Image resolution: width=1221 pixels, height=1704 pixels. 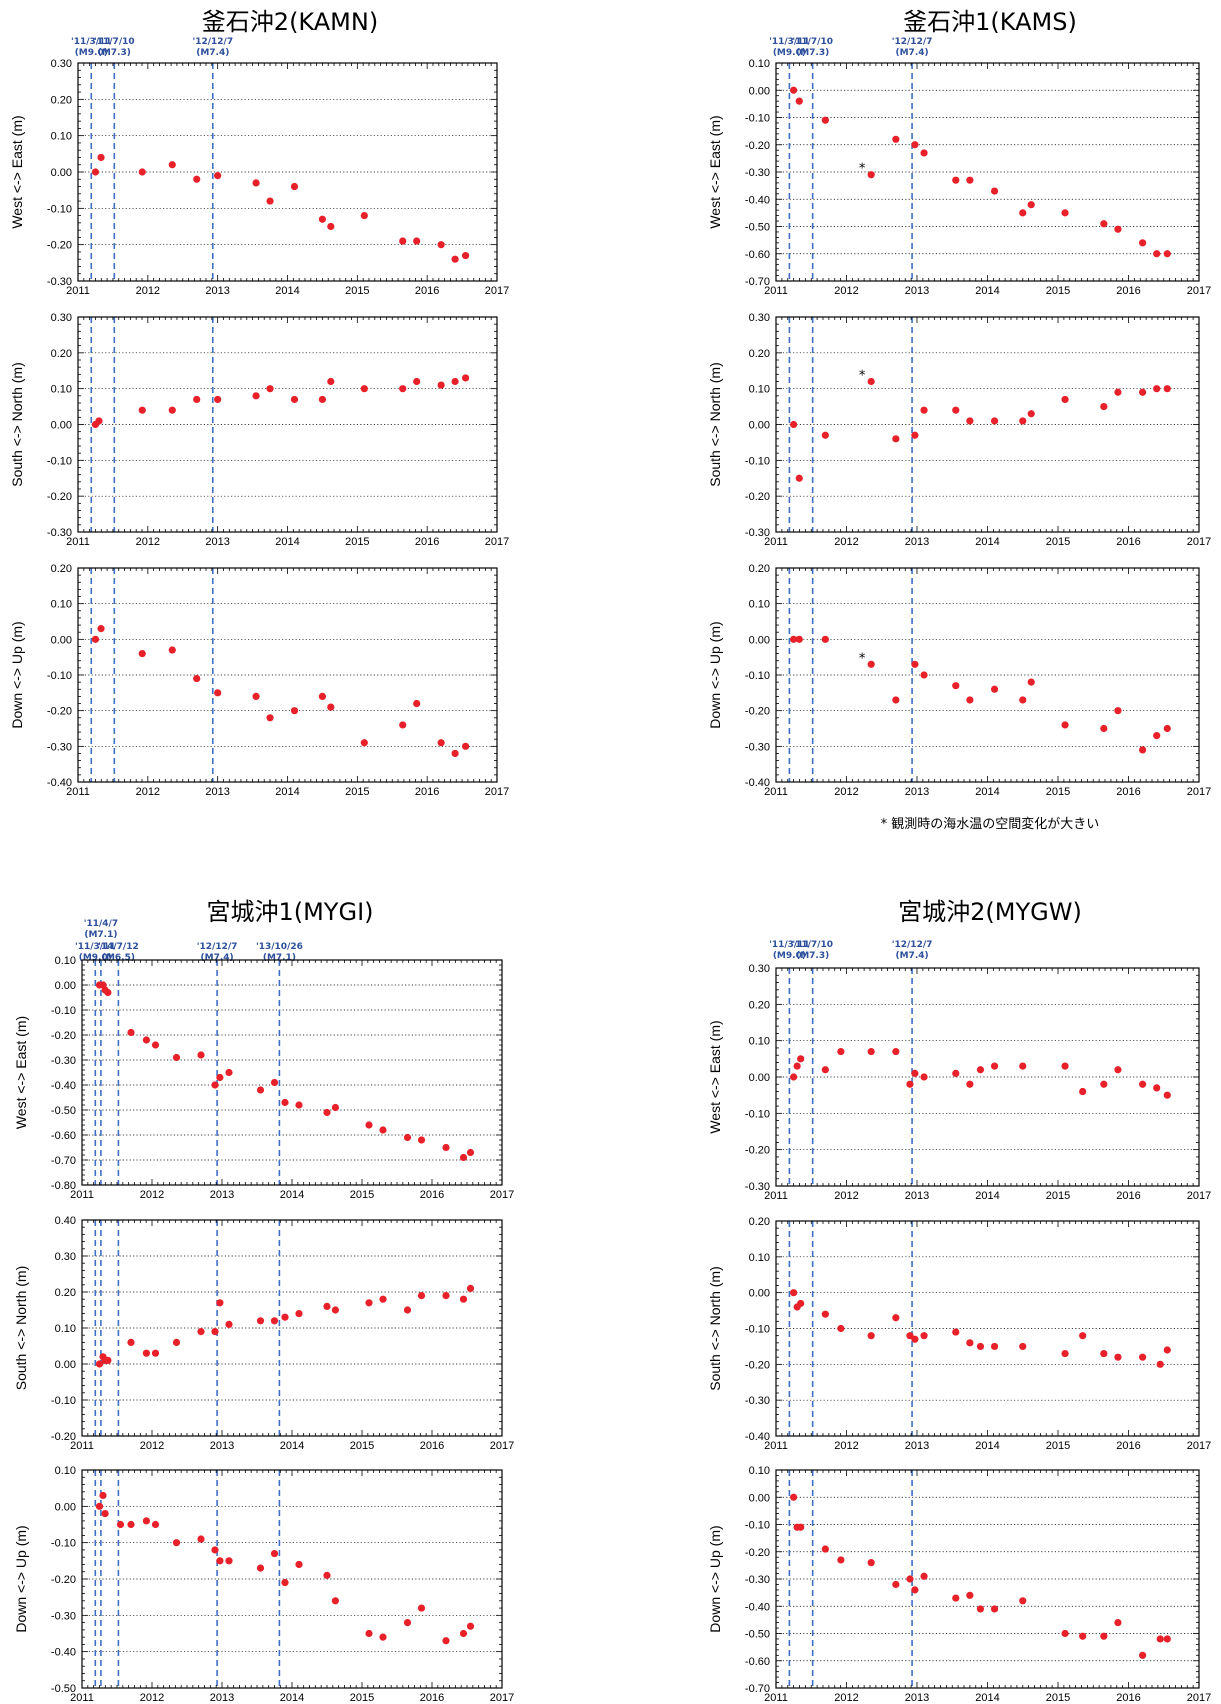 I want to click on event-date-label: '12/12/7, so click(x=912, y=945).